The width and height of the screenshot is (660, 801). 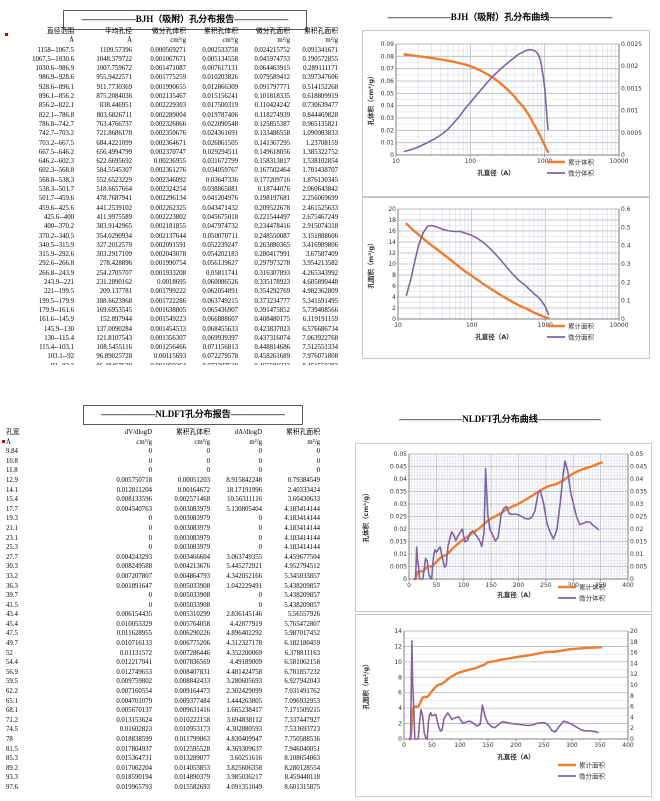 I want to click on cell: 0.001775259, so click(x=168, y=78).